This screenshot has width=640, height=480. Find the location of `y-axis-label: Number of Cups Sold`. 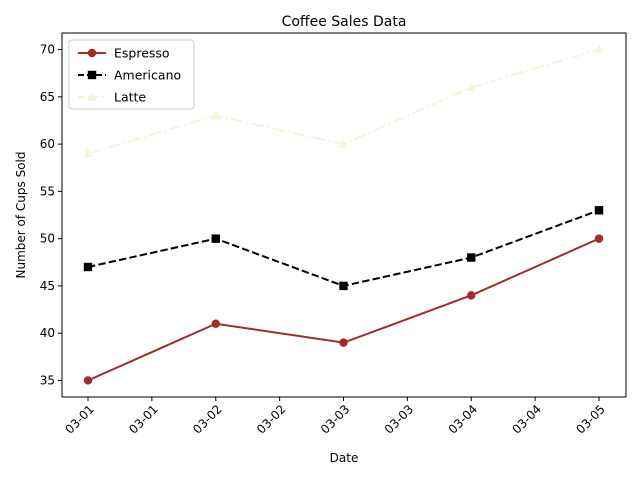

y-axis-label: Number of Cups Sold is located at coordinates (21, 215).